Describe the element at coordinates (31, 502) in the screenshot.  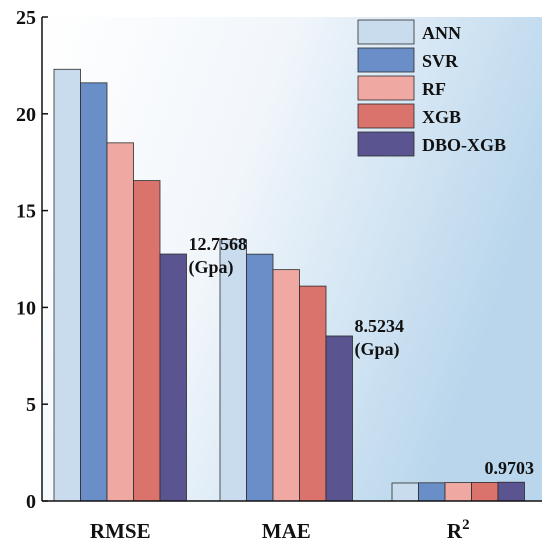
I see `y-tick-label: 0` at that location.